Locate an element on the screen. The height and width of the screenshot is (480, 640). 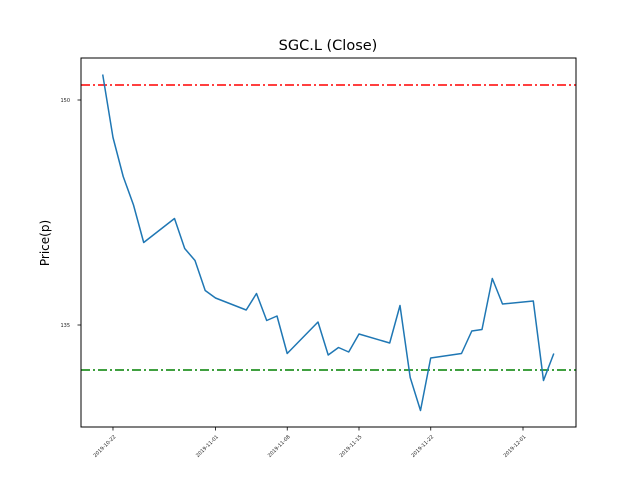
y-tick-label: 150 is located at coordinates (65, 101).